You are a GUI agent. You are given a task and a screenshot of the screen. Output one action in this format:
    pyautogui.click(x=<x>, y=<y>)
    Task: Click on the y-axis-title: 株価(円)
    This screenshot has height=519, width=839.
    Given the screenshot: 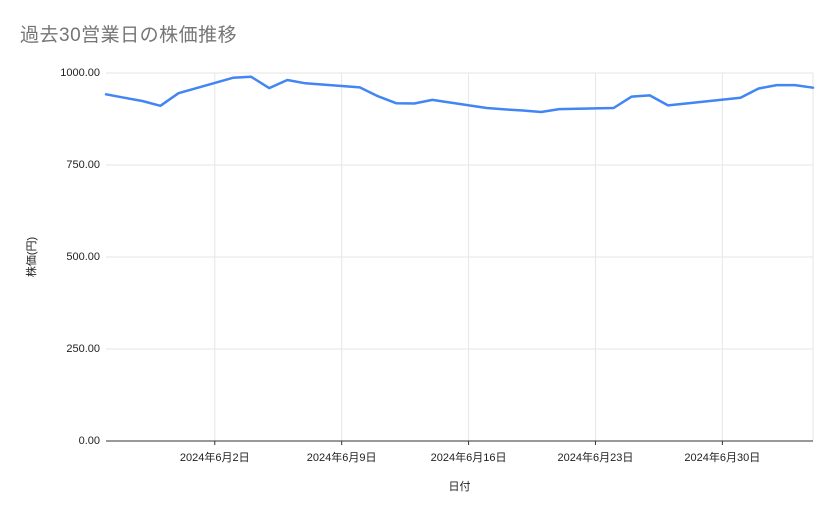 What is the action you would take?
    pyautogui.click(x=32, y=257)
    